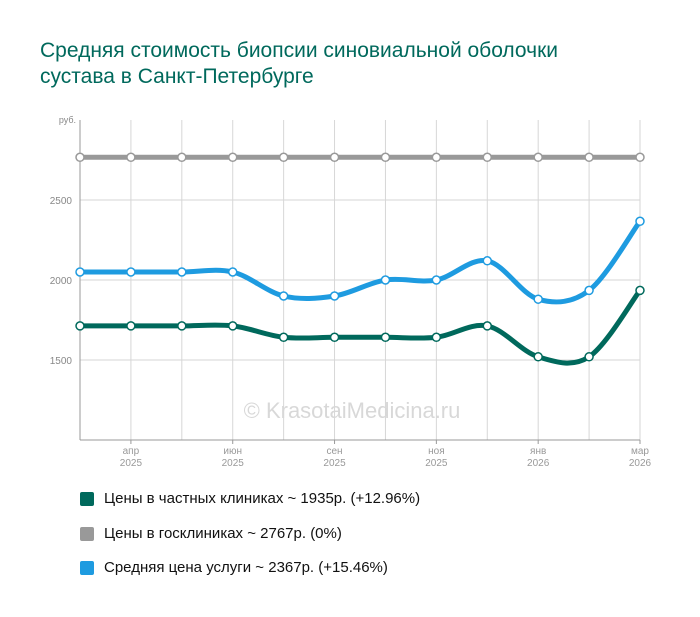 The width and height of the screenshot is (700, 617). Describe the element at coordinates (640, 451) in the screenshot. I see `x-tick-month: мар` at that location.